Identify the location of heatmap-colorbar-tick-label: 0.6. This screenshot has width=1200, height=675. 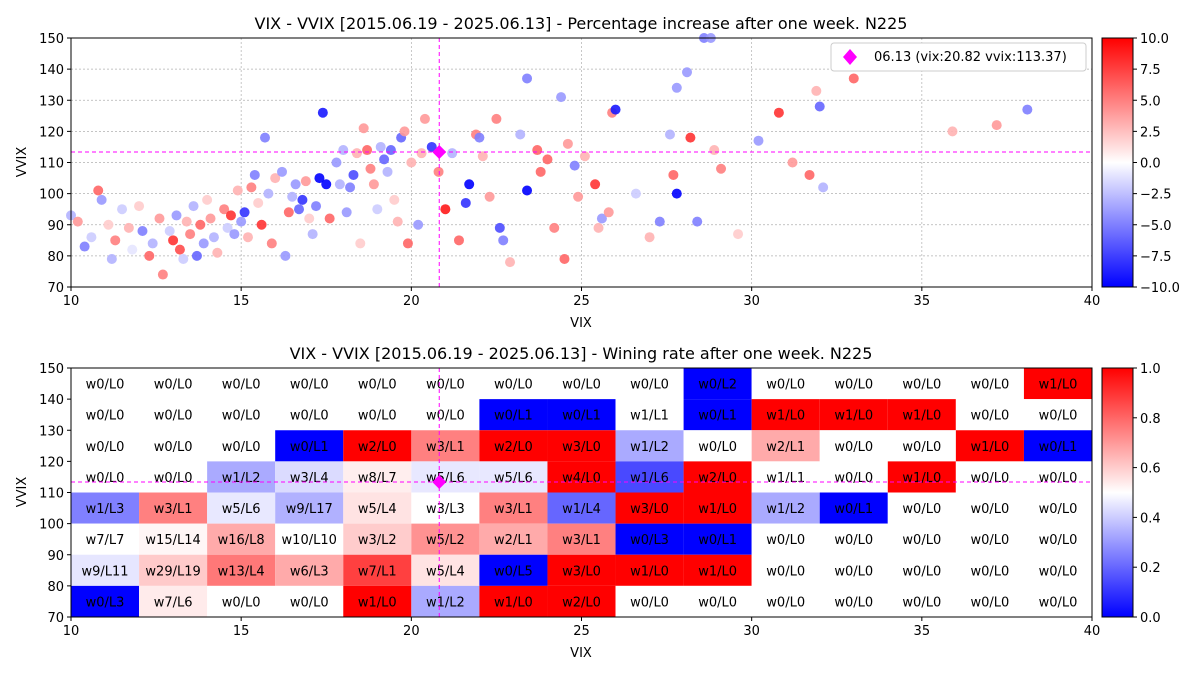
(1150, 469).